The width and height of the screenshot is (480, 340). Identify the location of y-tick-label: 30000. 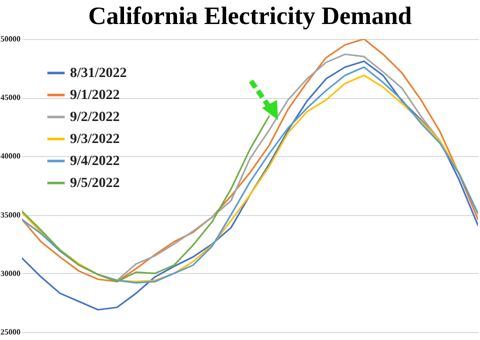
(10, 273).